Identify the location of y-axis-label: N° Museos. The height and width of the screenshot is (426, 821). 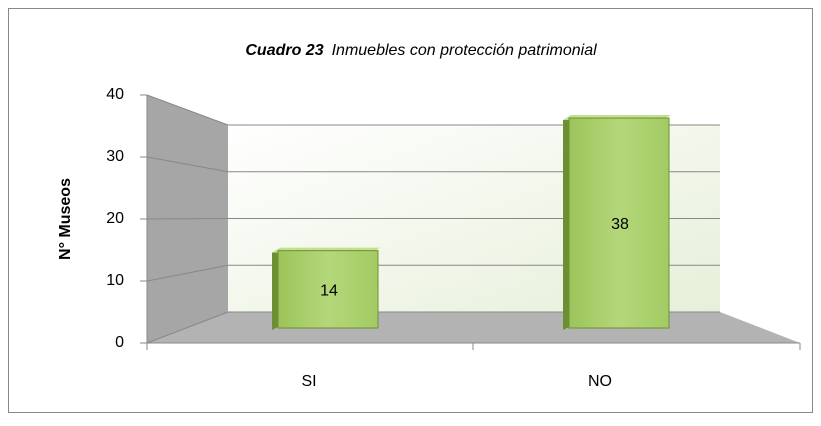
(65, 219).